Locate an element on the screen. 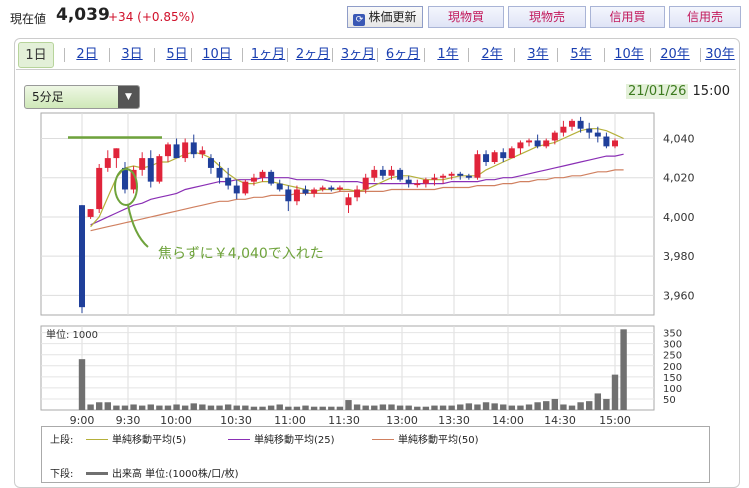  volume-tick-3: 200 is located at coordinates (672, 367).